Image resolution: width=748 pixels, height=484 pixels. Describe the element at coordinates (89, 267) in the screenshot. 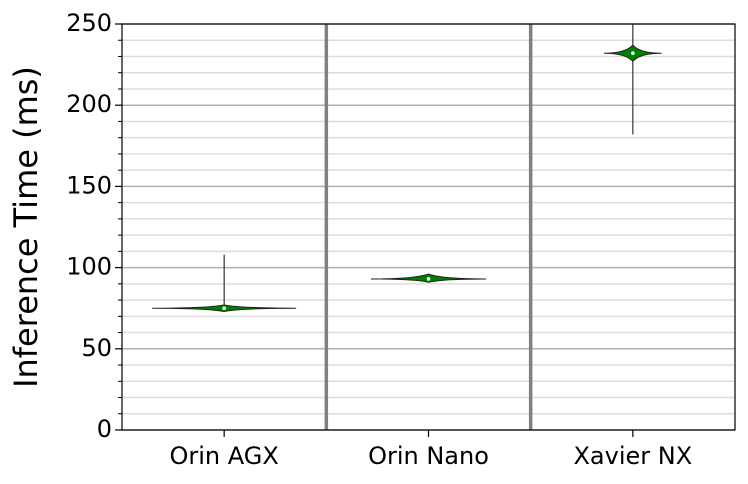

I see `y-tick-label: 100` at that location.